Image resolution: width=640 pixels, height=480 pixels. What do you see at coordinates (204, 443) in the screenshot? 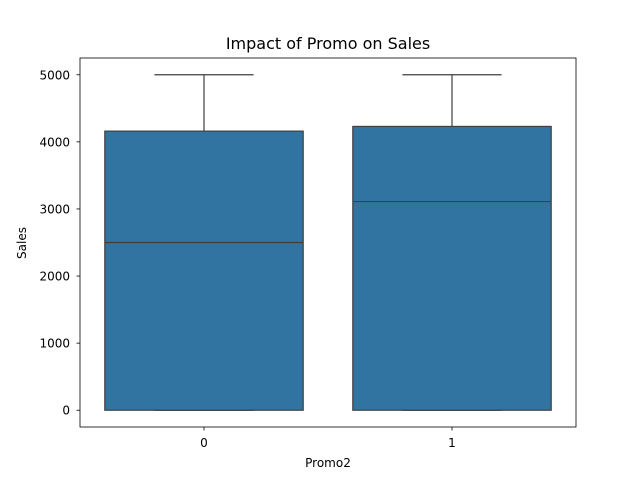
I see `x-tick-label: 0` at bounding box center [204, 443].